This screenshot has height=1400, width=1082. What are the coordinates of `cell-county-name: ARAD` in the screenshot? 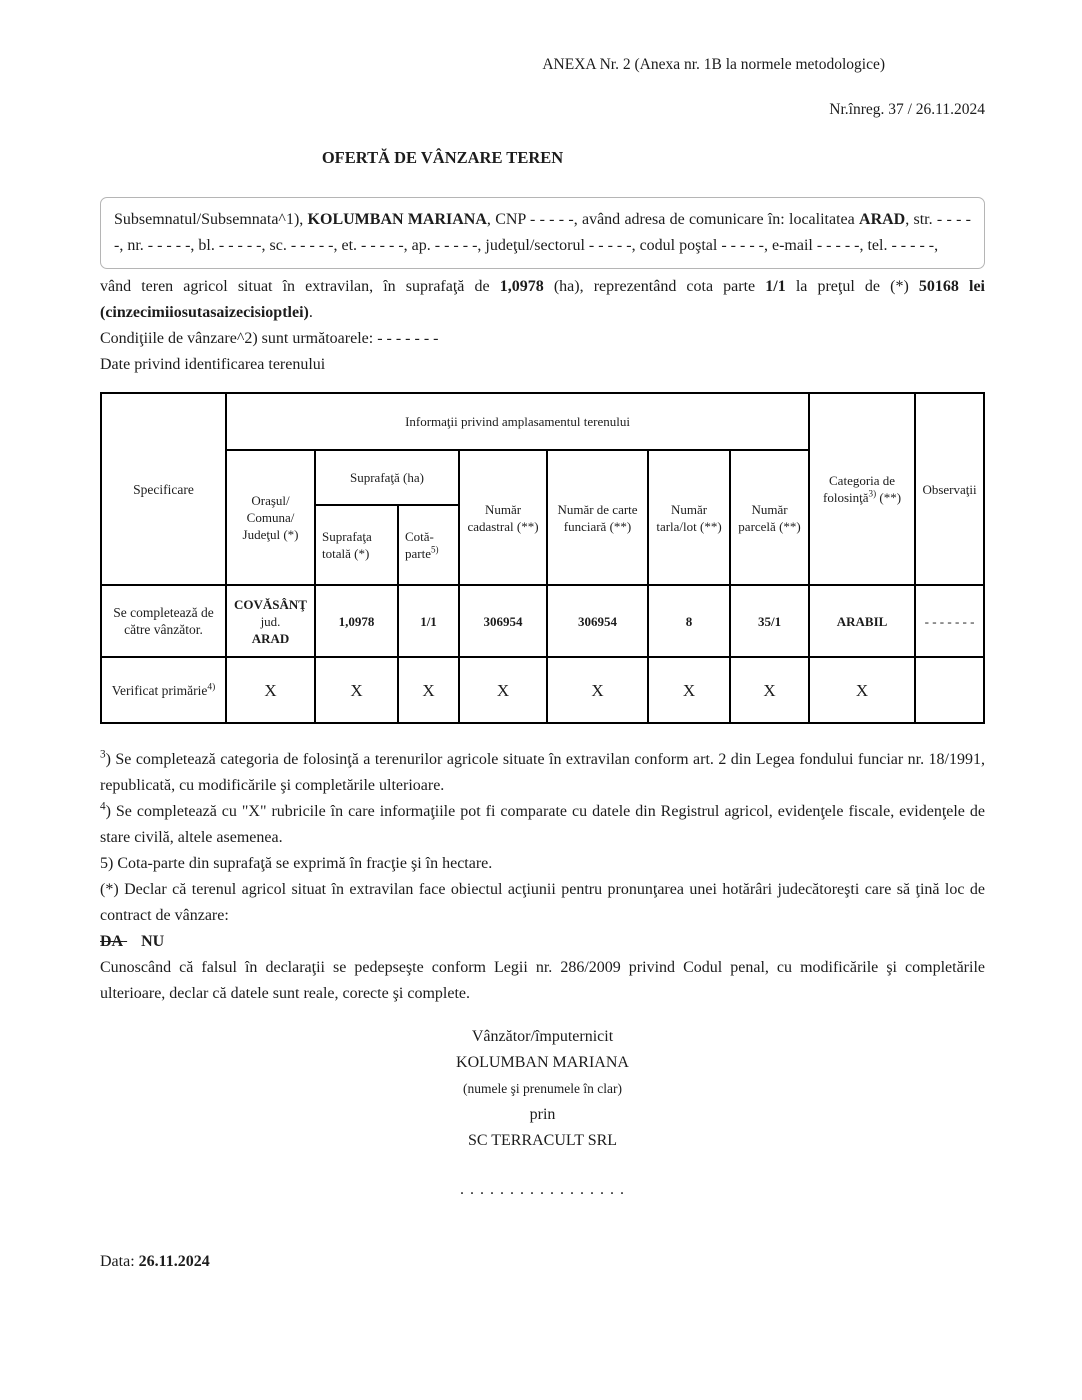 It's located at (270, 638).